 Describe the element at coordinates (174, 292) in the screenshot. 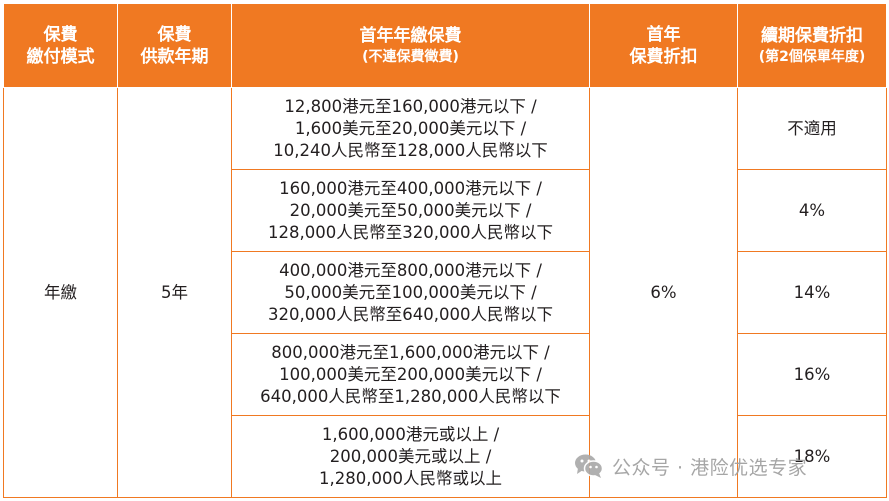

I see `payment-term-cell: 5年` at that location.